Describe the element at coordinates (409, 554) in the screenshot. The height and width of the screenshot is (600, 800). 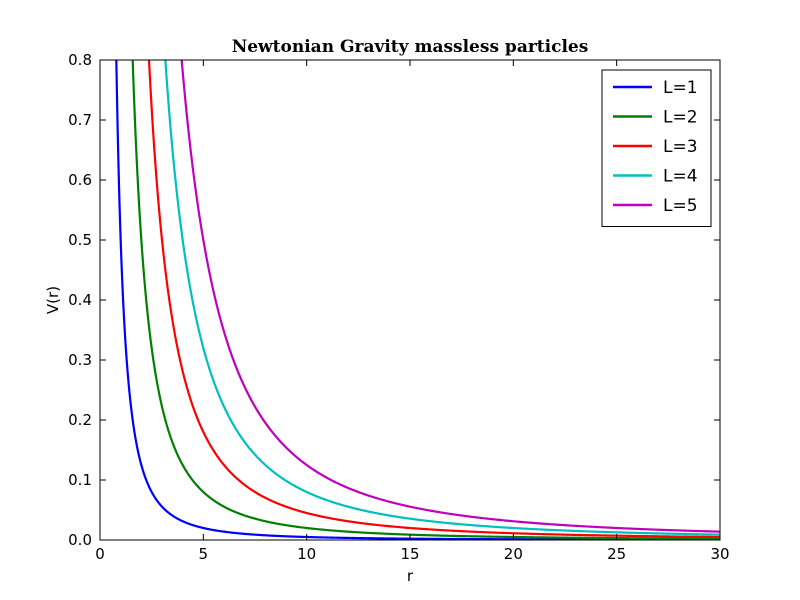
I see `x-tick-label: 15` at that location.